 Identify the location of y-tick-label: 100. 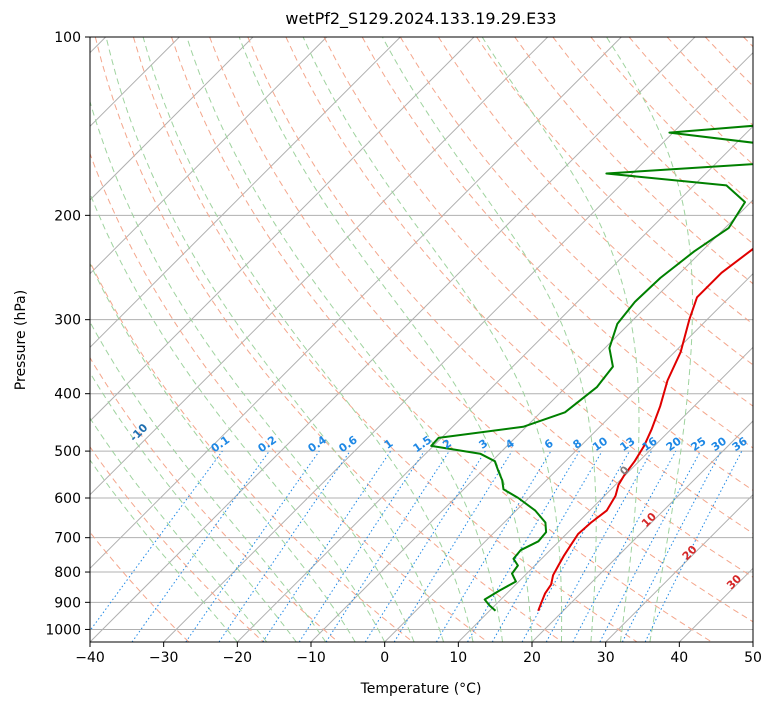
(67, 38).